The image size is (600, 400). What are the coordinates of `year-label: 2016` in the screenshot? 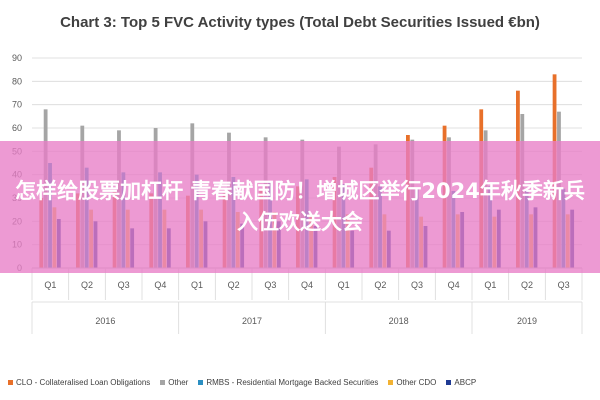 It's located at (105, 321).